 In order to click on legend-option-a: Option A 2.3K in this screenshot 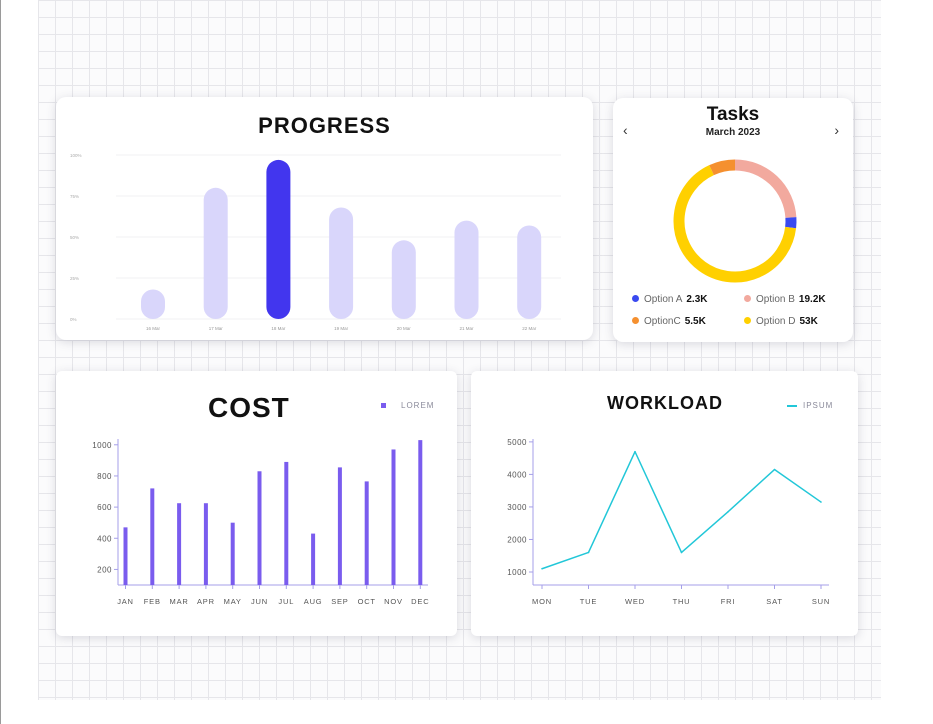, I will do `click(669, 299)`.